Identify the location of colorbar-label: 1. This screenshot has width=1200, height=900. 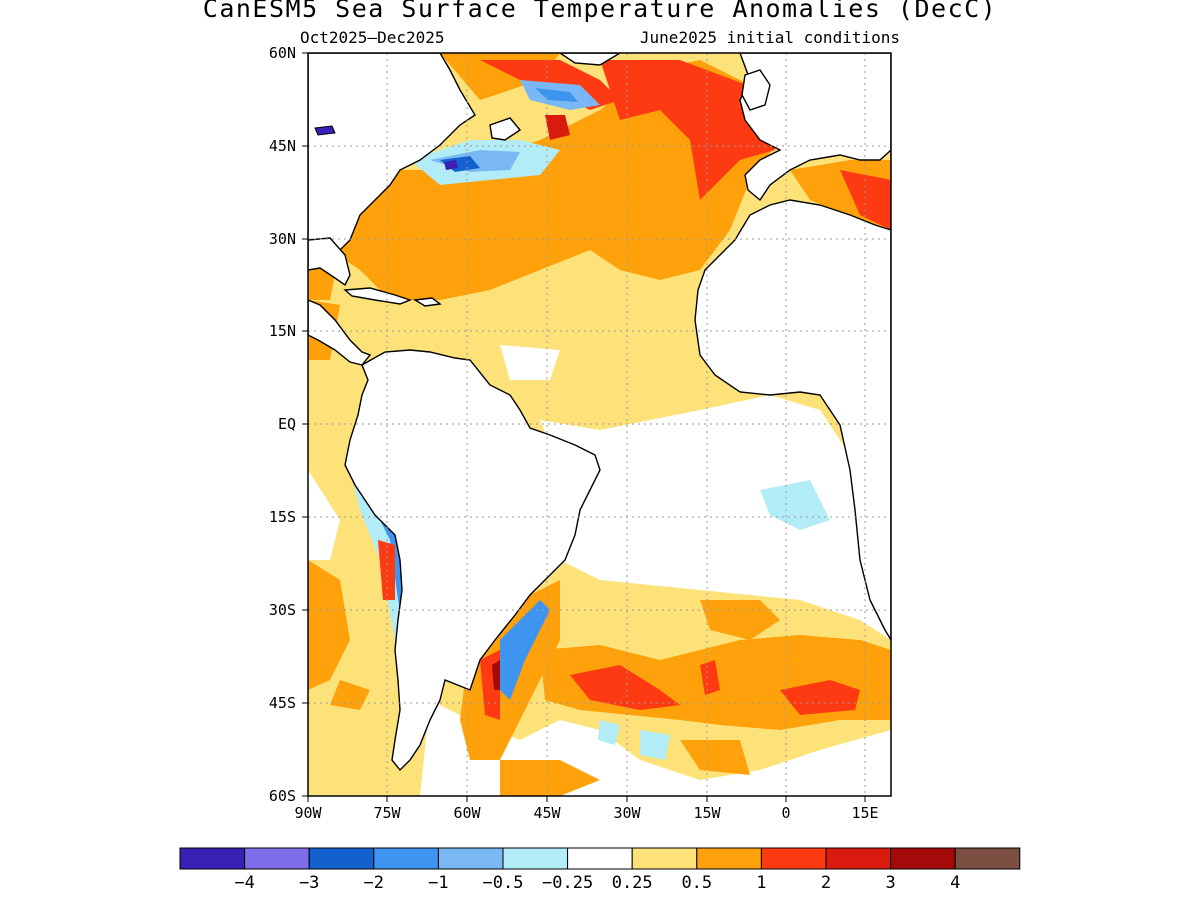
(761, 883).